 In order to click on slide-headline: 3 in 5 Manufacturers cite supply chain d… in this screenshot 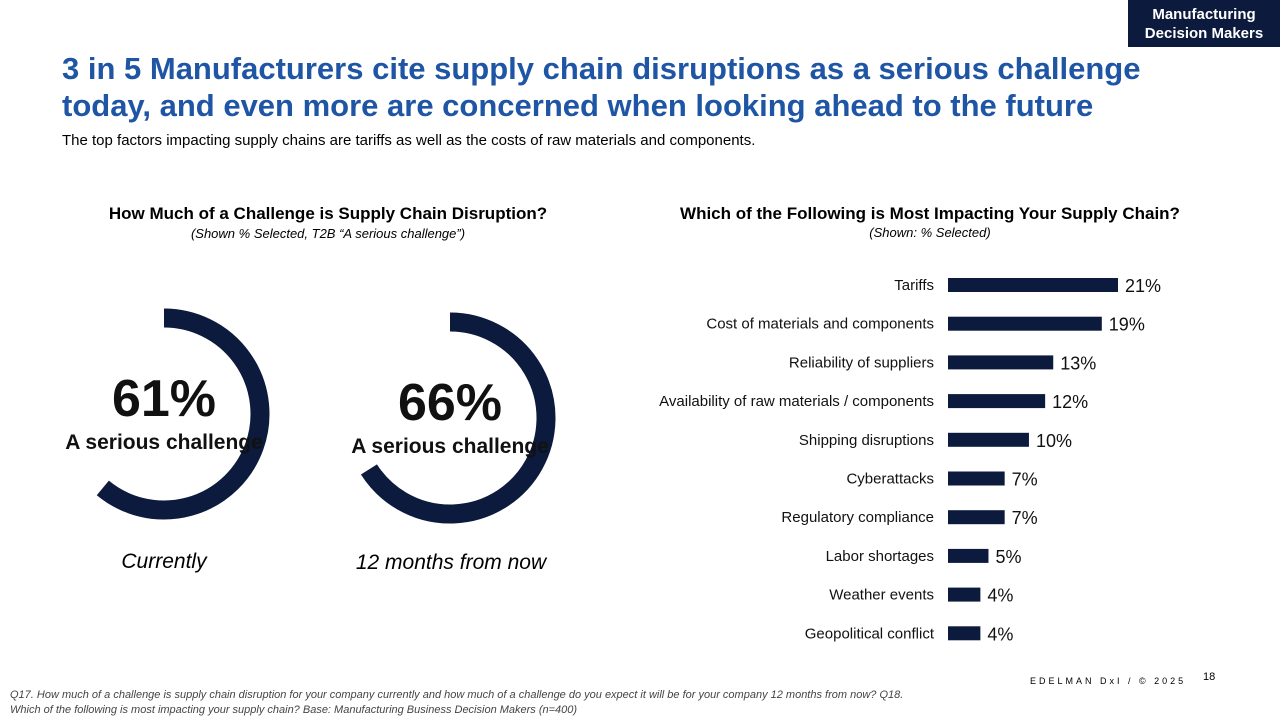, I will do `click(601, 87)`.